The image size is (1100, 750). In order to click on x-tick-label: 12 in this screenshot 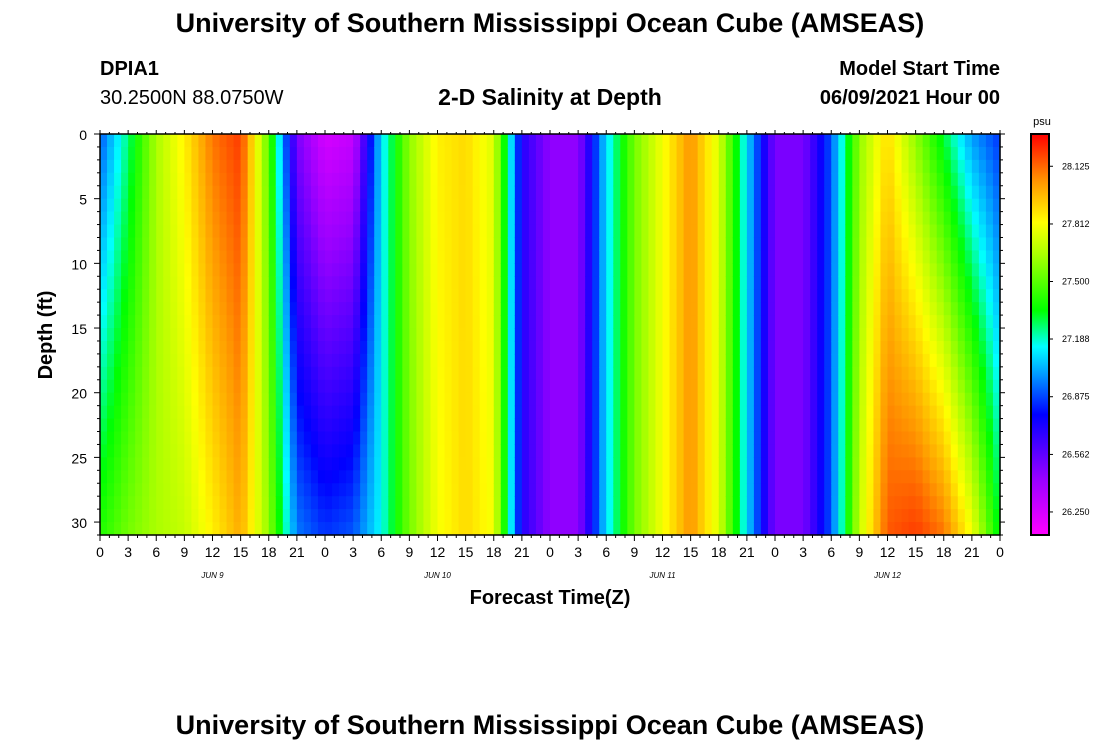, I will do `click(438, 552)`.